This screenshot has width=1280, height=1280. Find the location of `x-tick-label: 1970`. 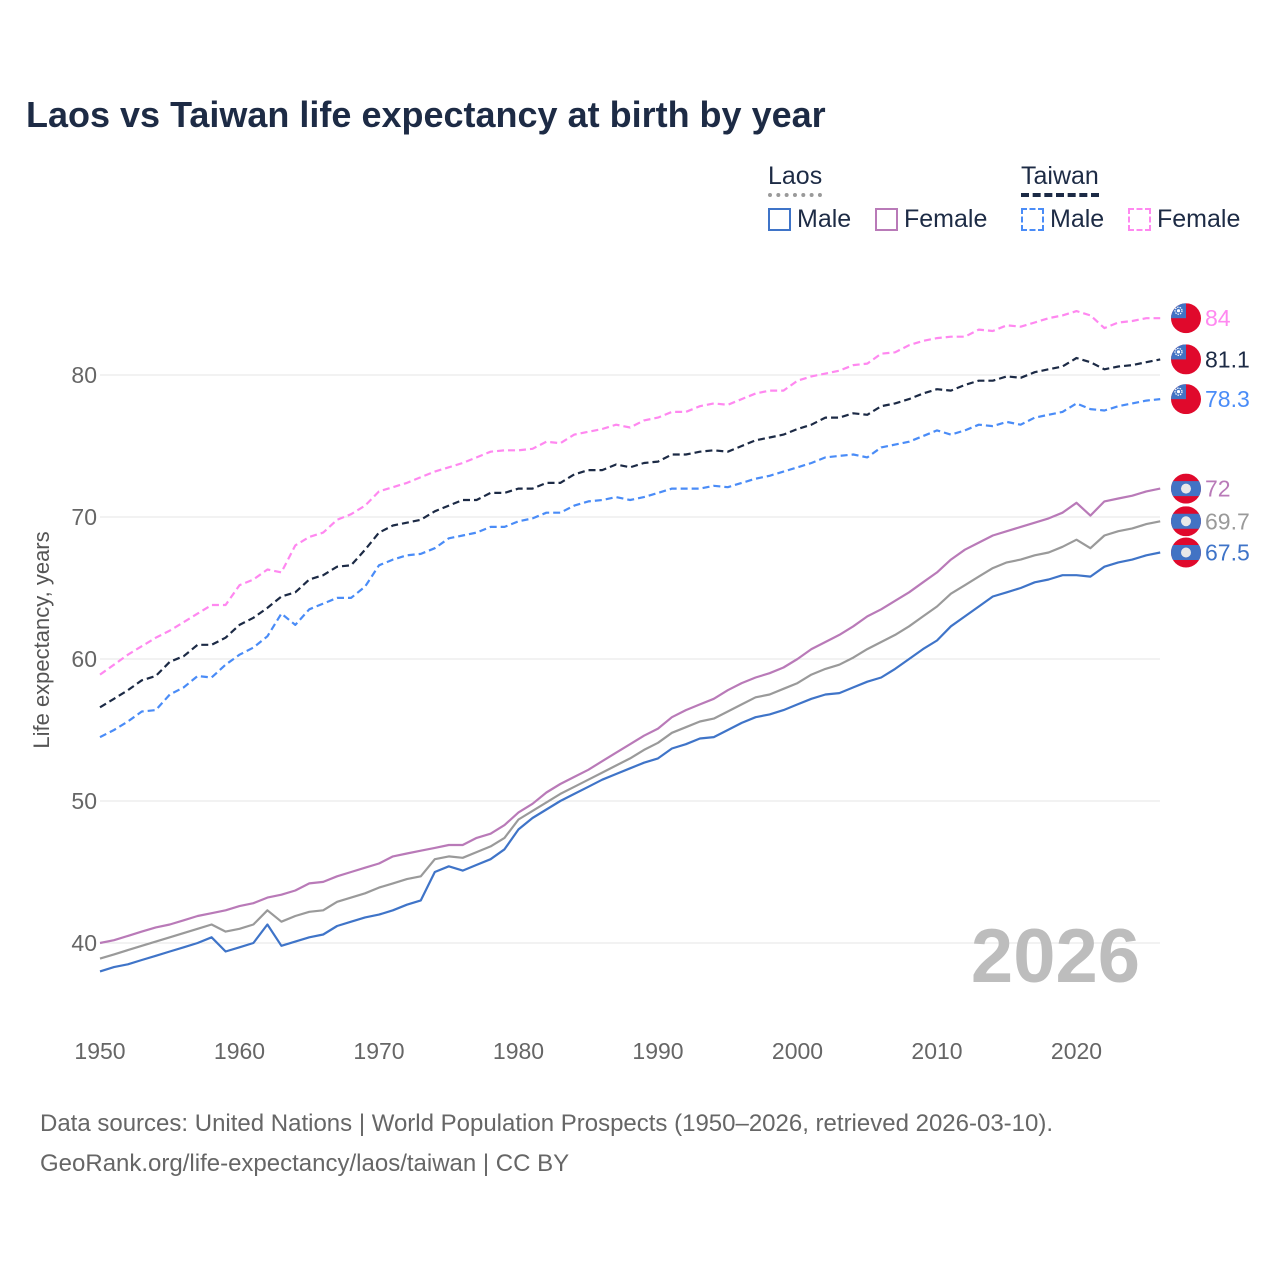

x-tick-label: 1970 is located at coordinates (378, 1051).